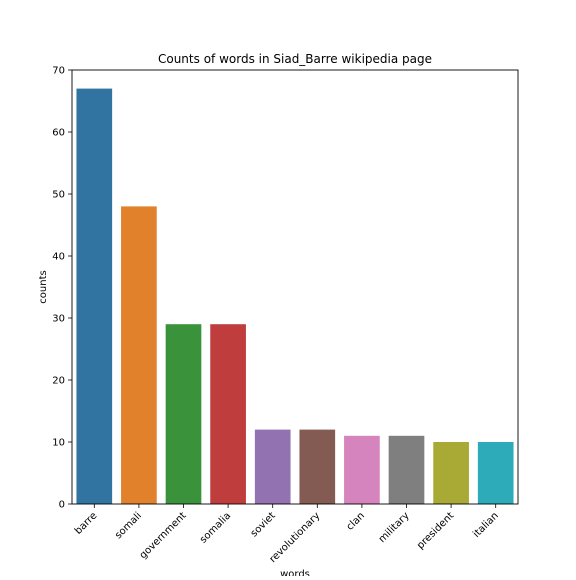 The height and width of the screenshot is (580, 576). I want to click on bar-barre, so click(94, 296).